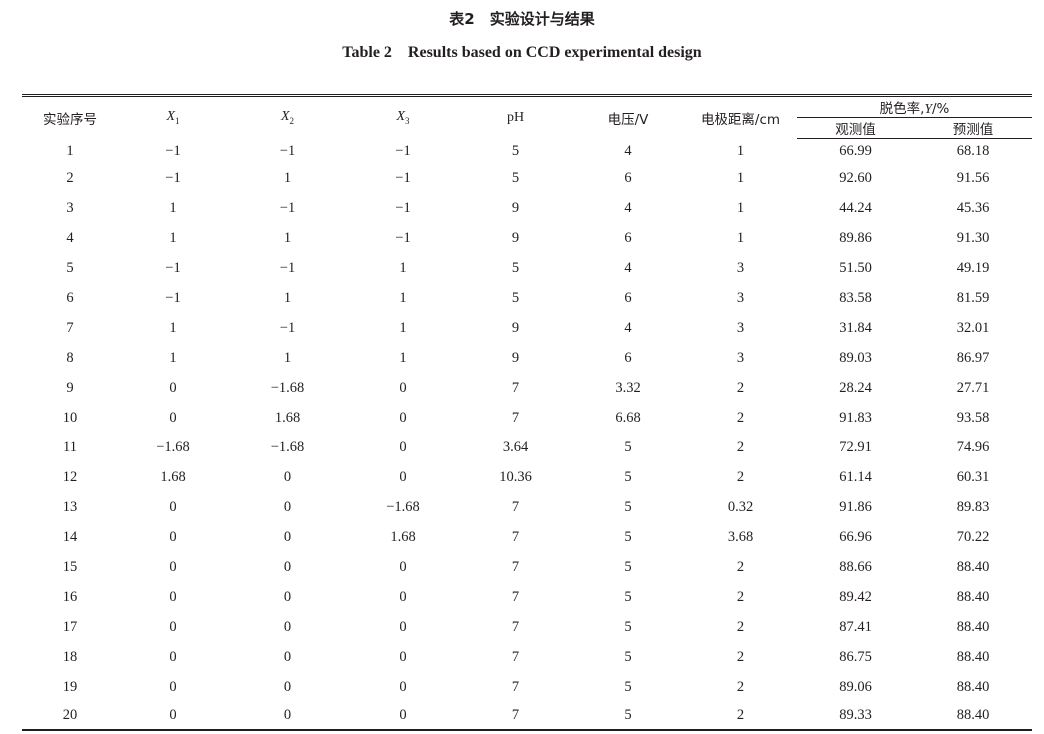  What do you see at coordinates (973, 208) in the screenshot?
I see `cell-predicted: 45.36` at bounding box center [973, 208].